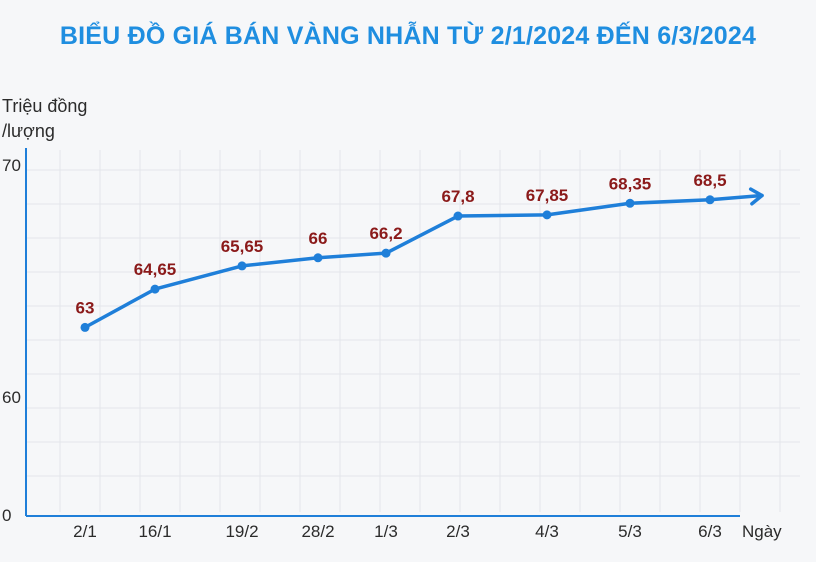  Describe the element at coordinates (318, 238) in the screenshot. I see `data-label: 66` at that location.